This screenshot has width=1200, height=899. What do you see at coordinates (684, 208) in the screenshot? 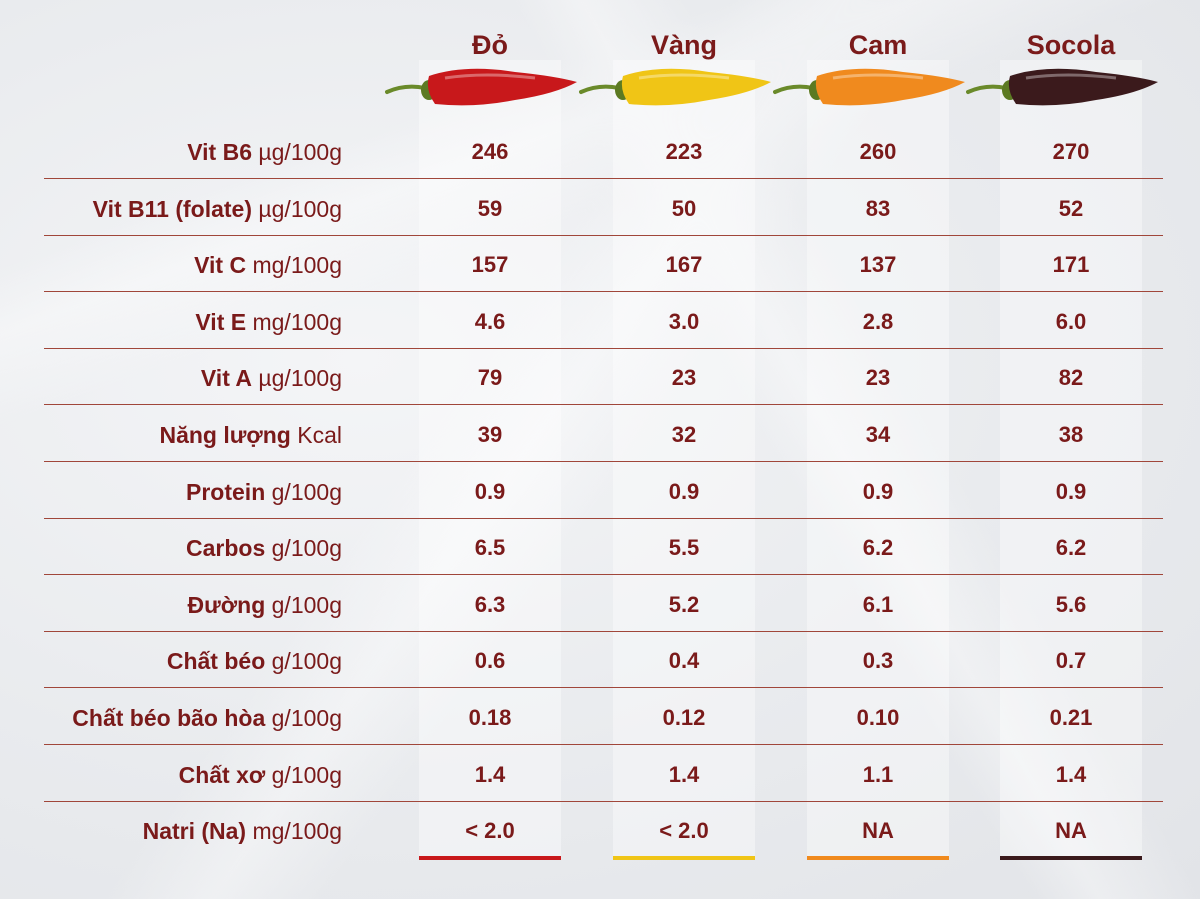
I see `table-cell: 50` at bounding box center [684, 208].